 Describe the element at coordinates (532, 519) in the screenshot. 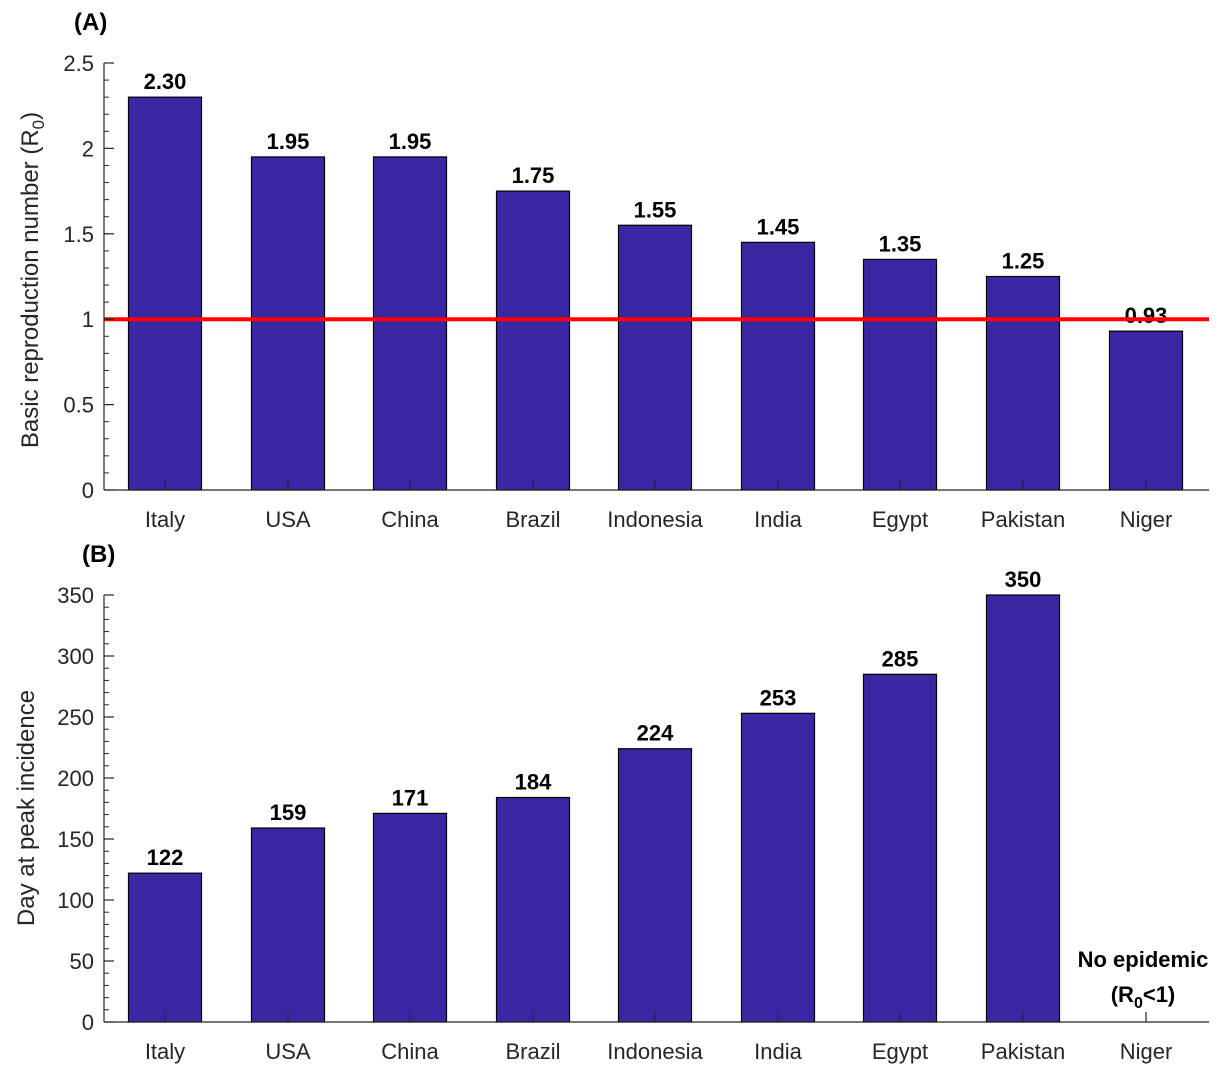

I see `panel-a-x-tick-label: Brazil` at that location.